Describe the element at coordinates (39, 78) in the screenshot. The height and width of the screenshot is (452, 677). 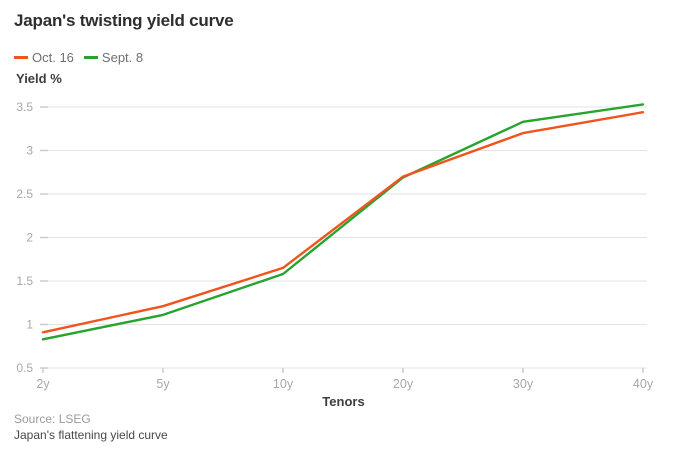
I see `y-axis-title: Yield %` at that location.